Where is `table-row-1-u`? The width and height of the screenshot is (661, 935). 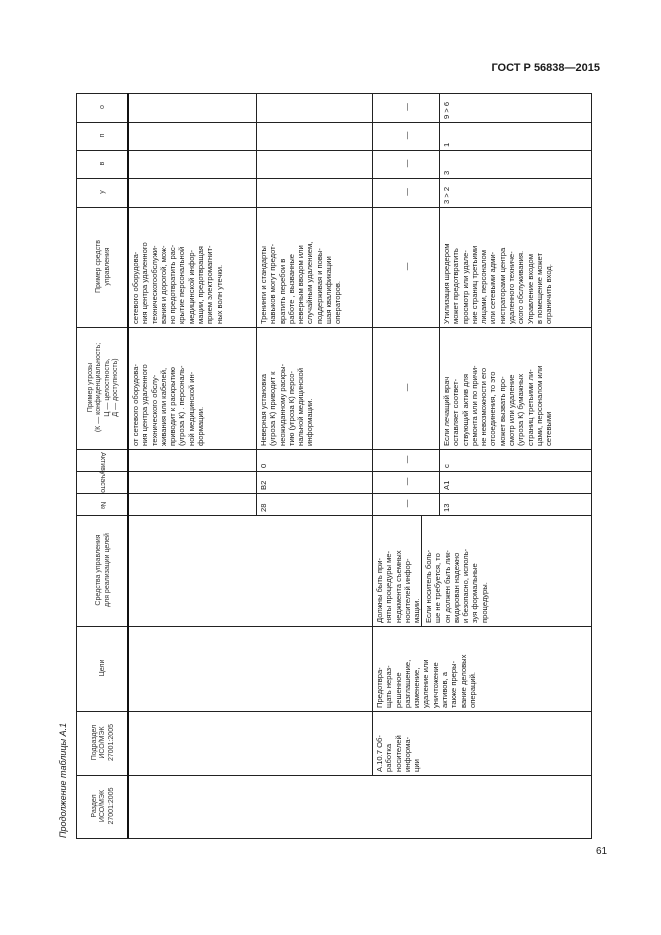 table-row-1-u is located at coordinates (192, 193).